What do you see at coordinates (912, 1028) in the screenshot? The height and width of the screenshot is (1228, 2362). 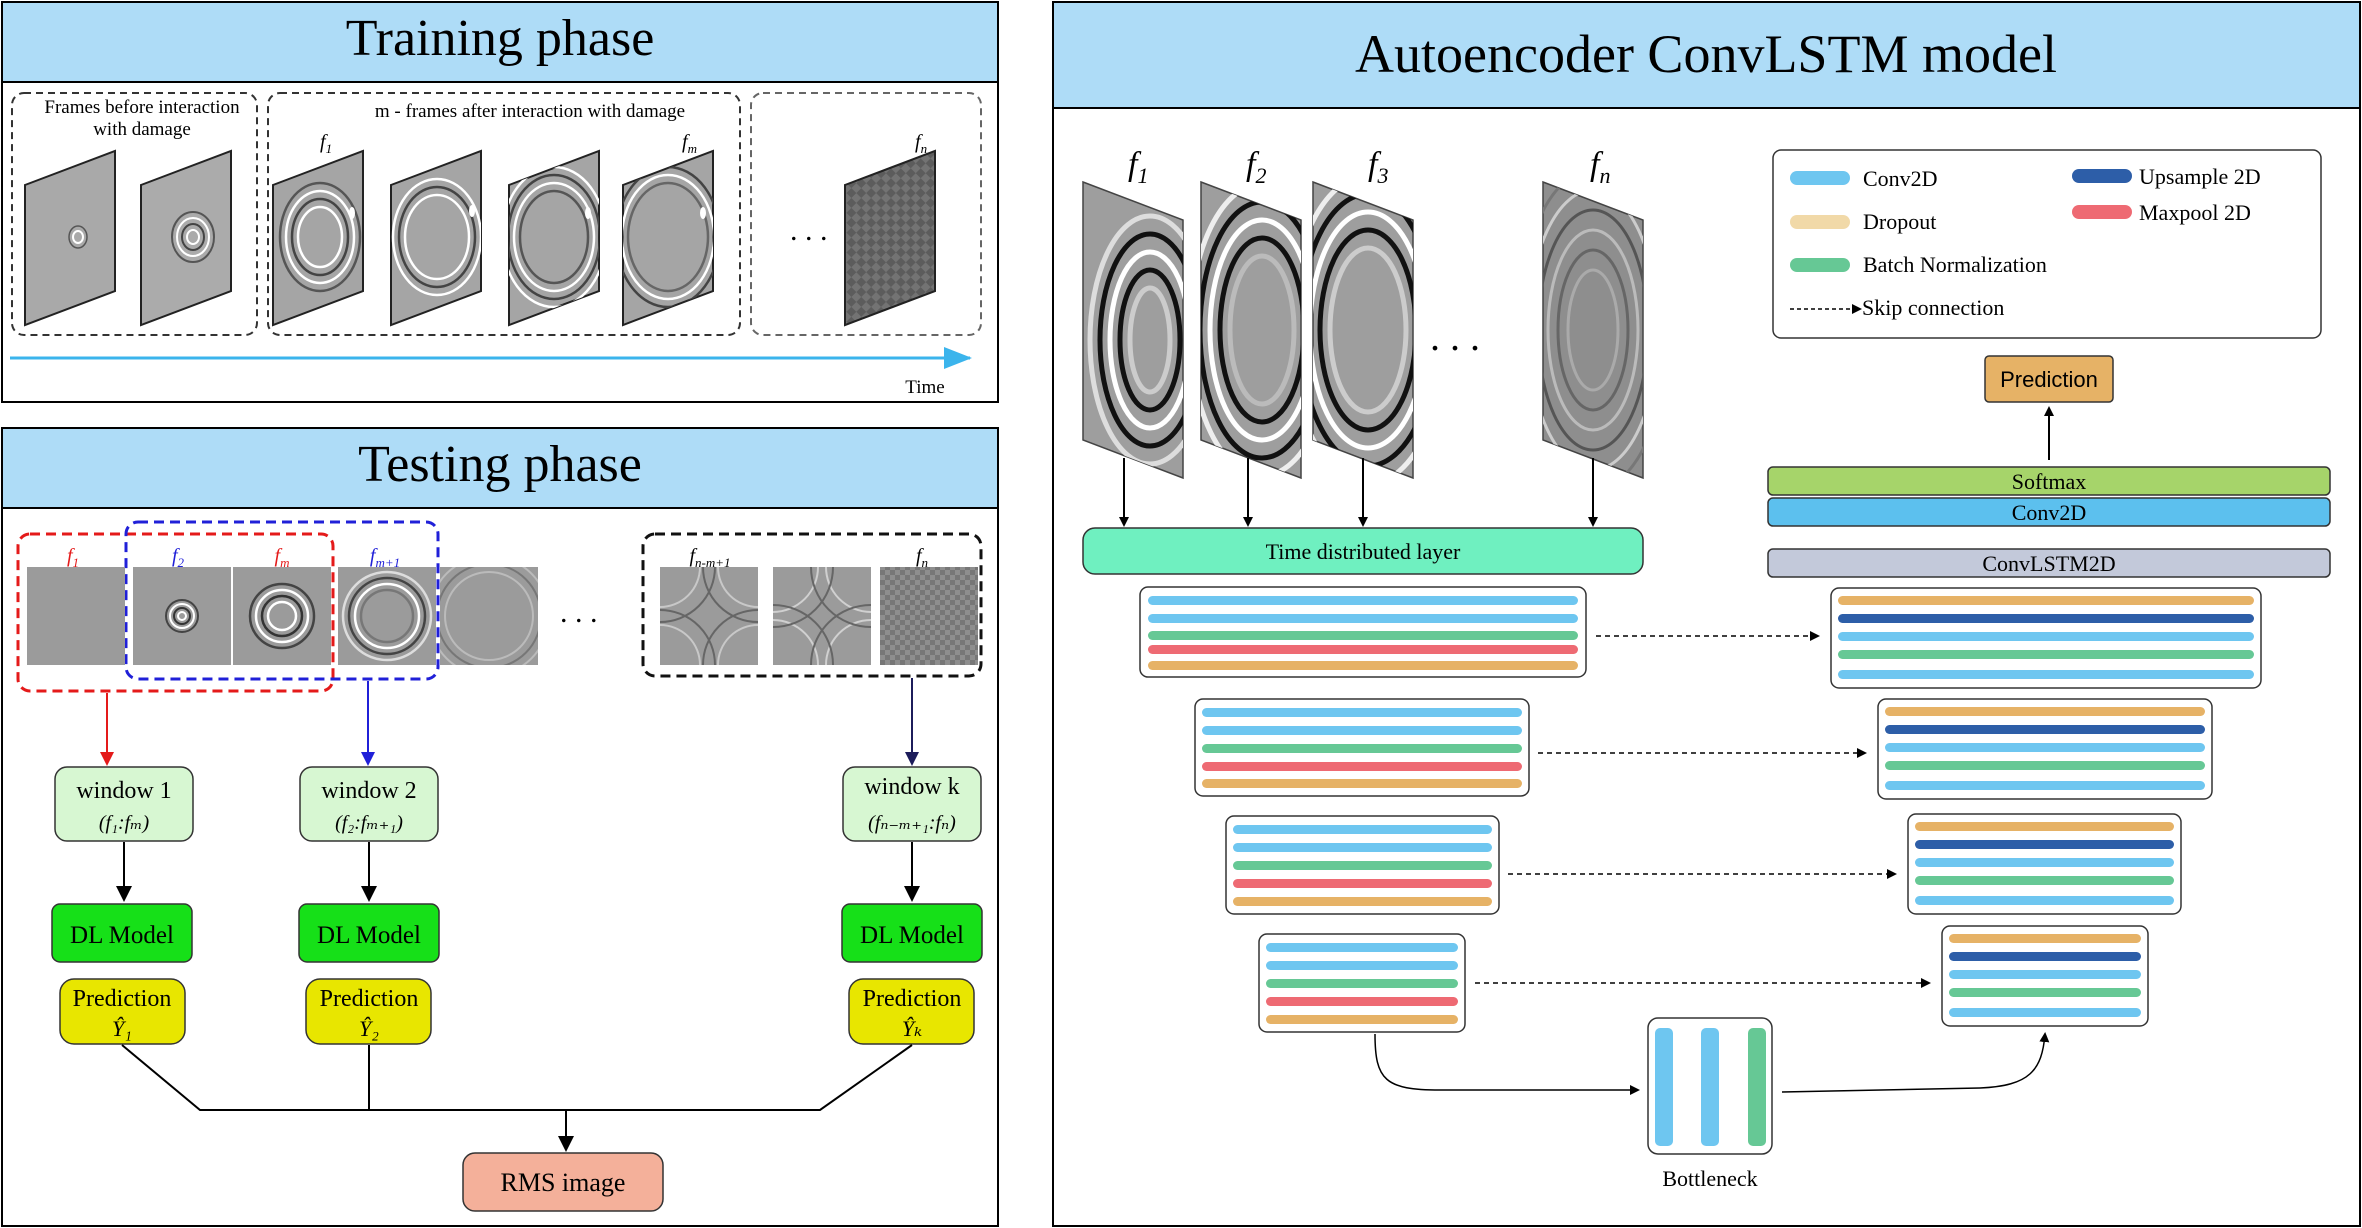 I see `prediction-k-yhat: Ŷₖ` at bounding box center [912, 1028].